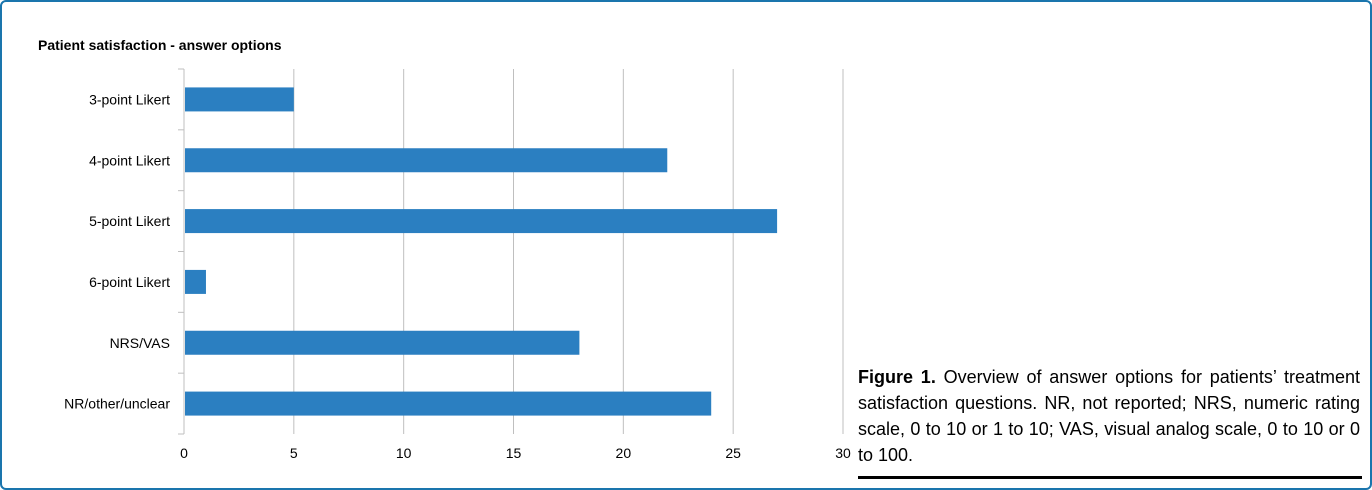 The height and width of the screenshot is (490, 1372). What do you see at coordinates (624, 453) in the screenshot?
I see `x-tick-label: 20` at bounding box center [624, 453].